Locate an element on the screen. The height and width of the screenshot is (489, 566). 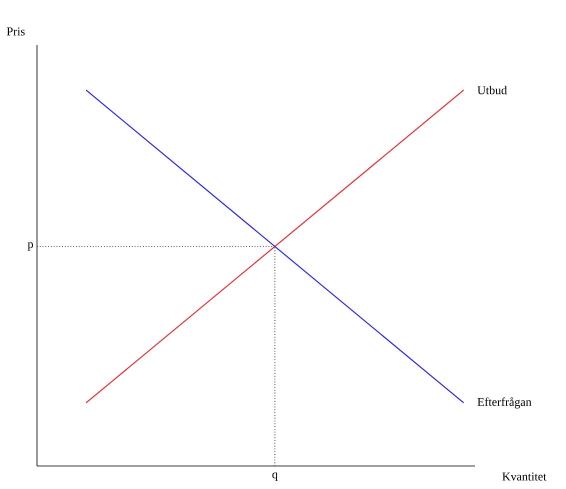
text: q is located at coordinates (275, 476).